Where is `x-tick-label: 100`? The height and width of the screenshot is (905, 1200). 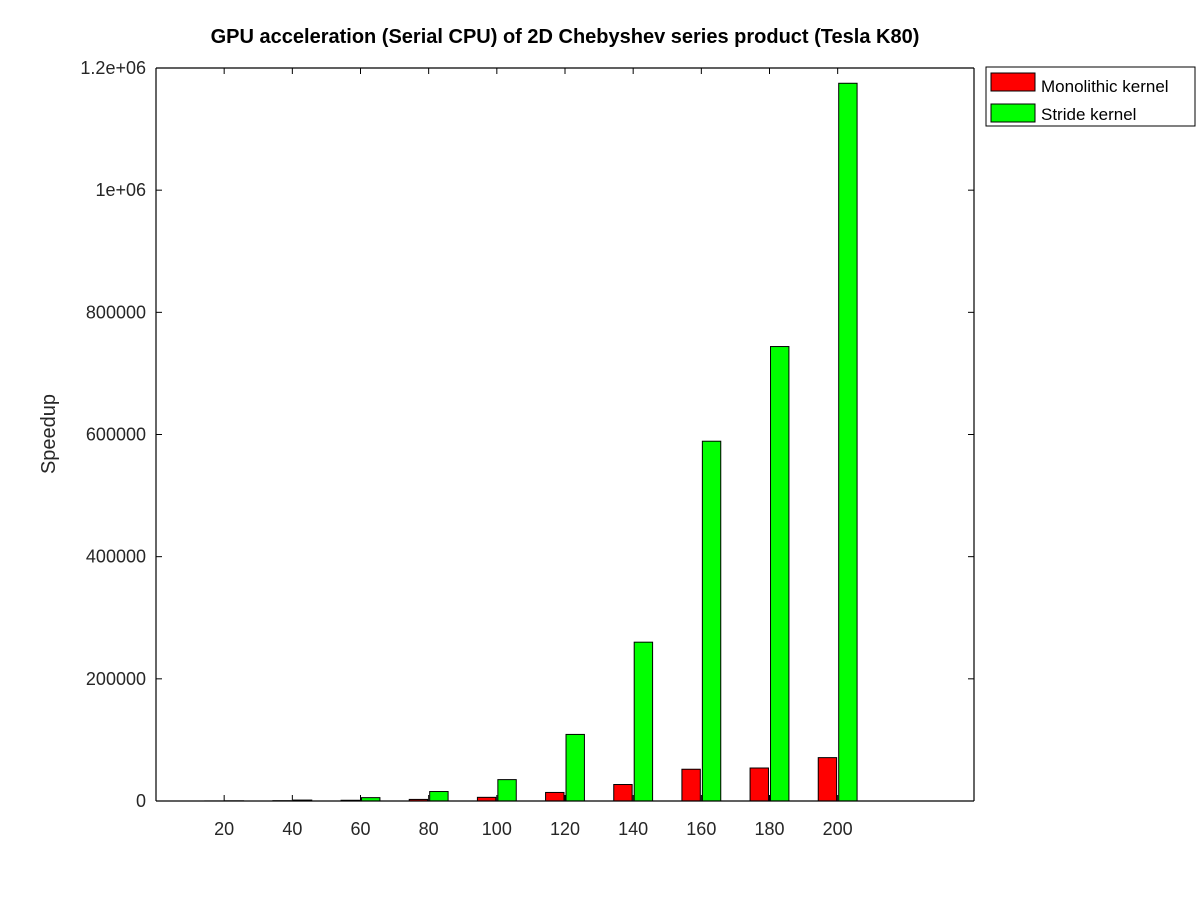 x-tick-label: 100 is located at coordinates (497, 829).